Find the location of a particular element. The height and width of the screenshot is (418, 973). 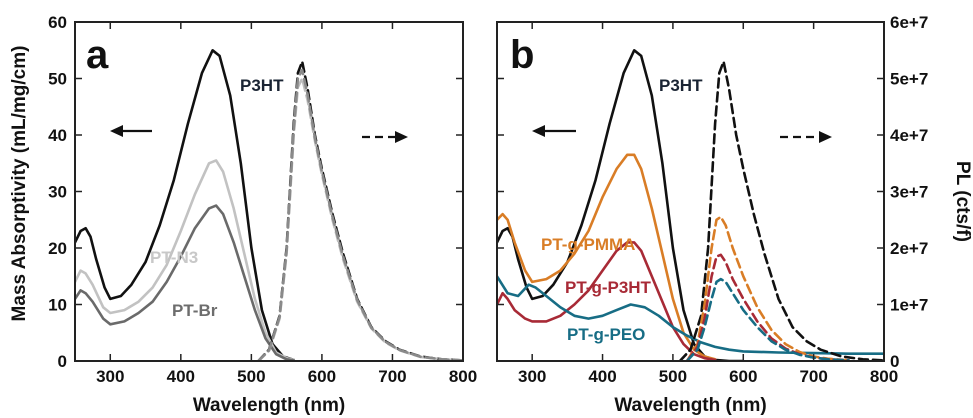

y-tick-label: 40 is located at coordinates (57, 135).